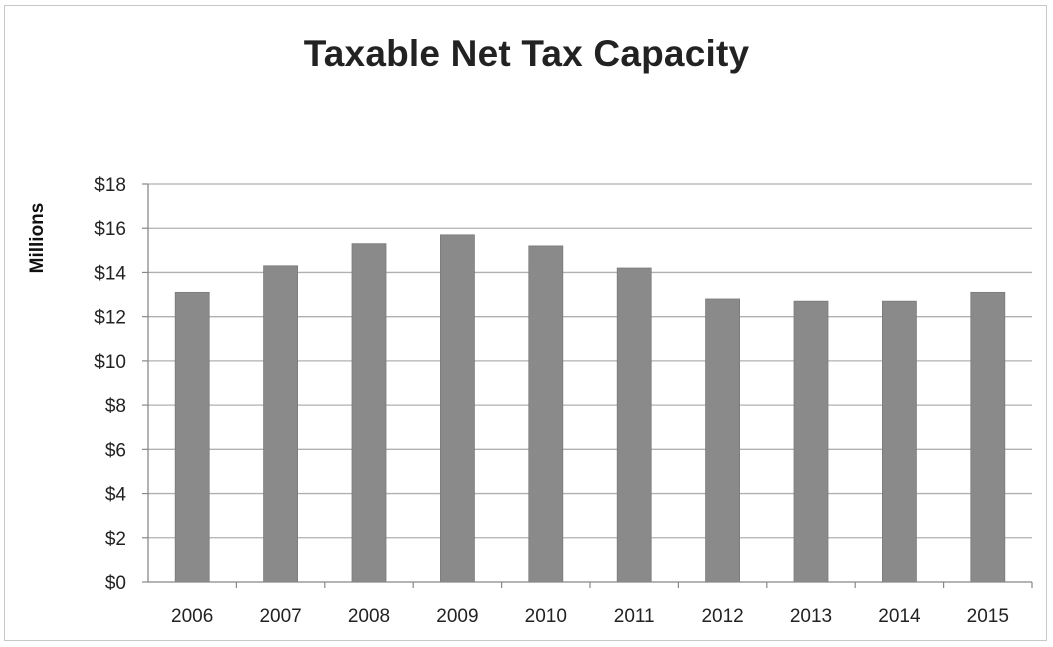 Image resolution: width=1053 pixels, height=647 pixels. Describe the element at coordinates (634, 616) in the screenshot. I see `x-tick-label: 2011` at that location.